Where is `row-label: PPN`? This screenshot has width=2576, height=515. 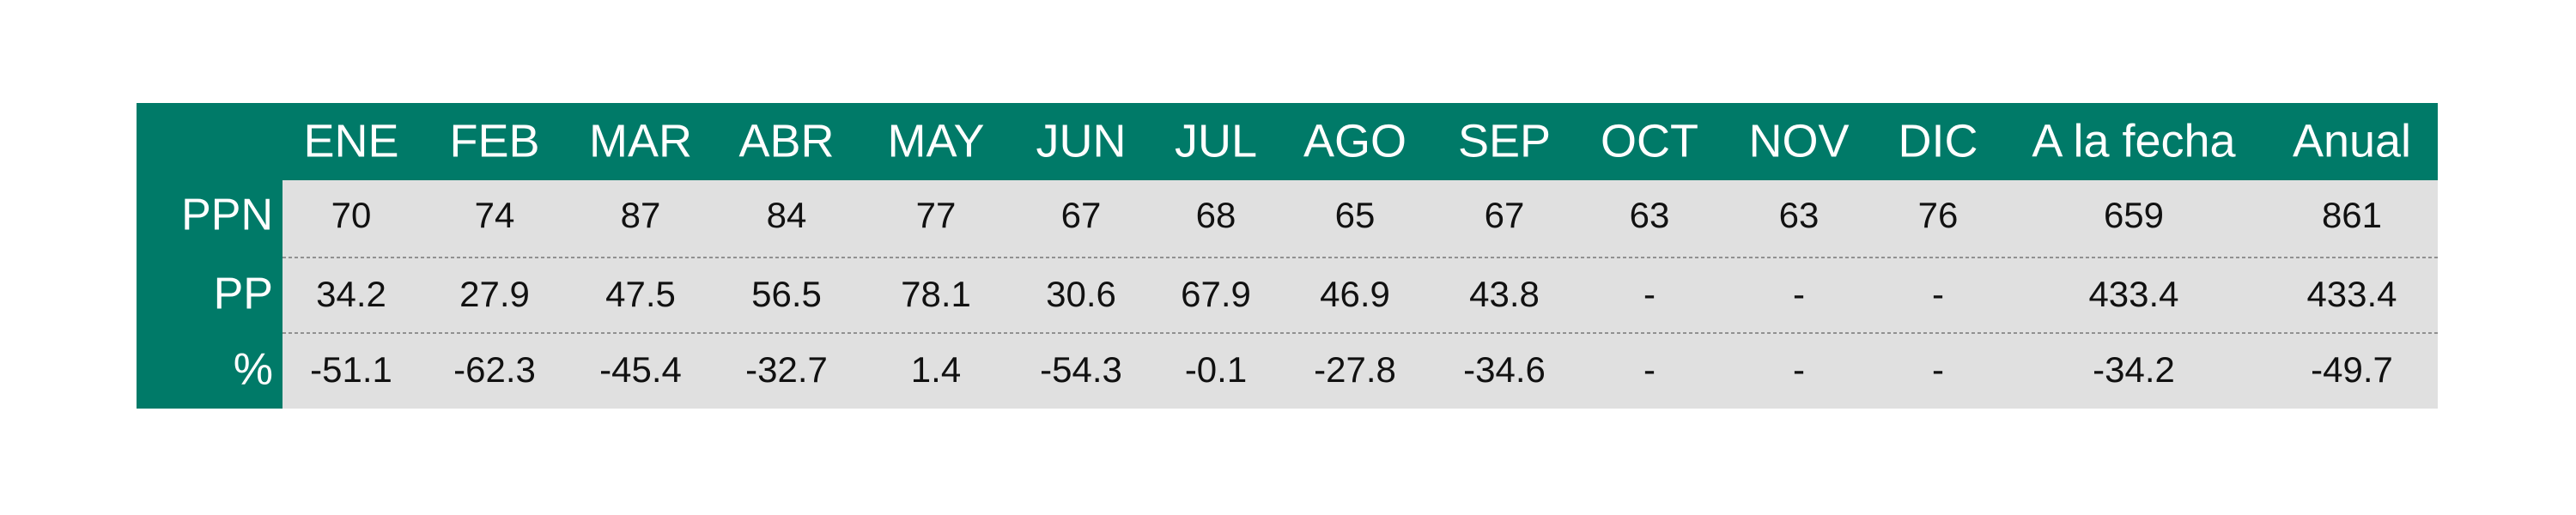 row-label: PPN is located at coordinates (227, 215).